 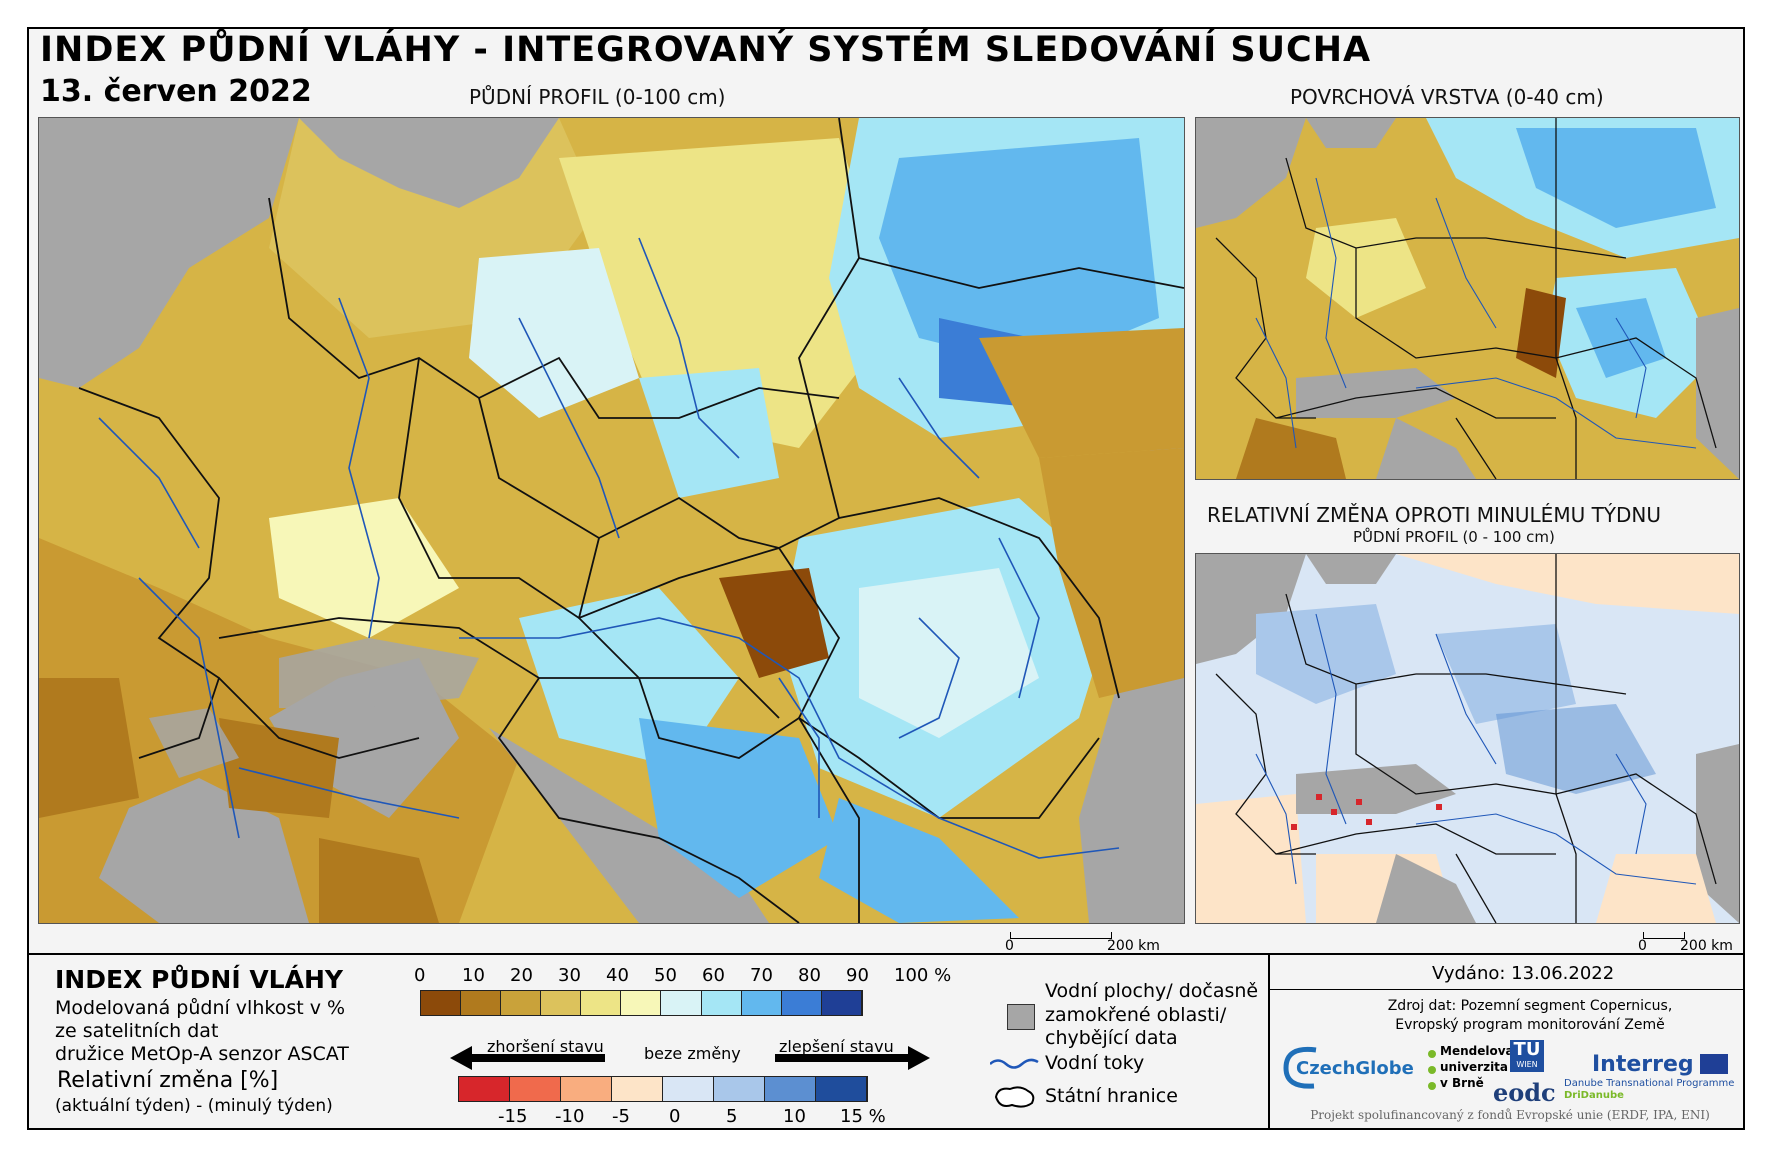 What do you see at coordinates (1136, 1015) in the screenshot?
I see `water-label-2: zamokřené oblasti/` at bounding box center [1136, 1015].